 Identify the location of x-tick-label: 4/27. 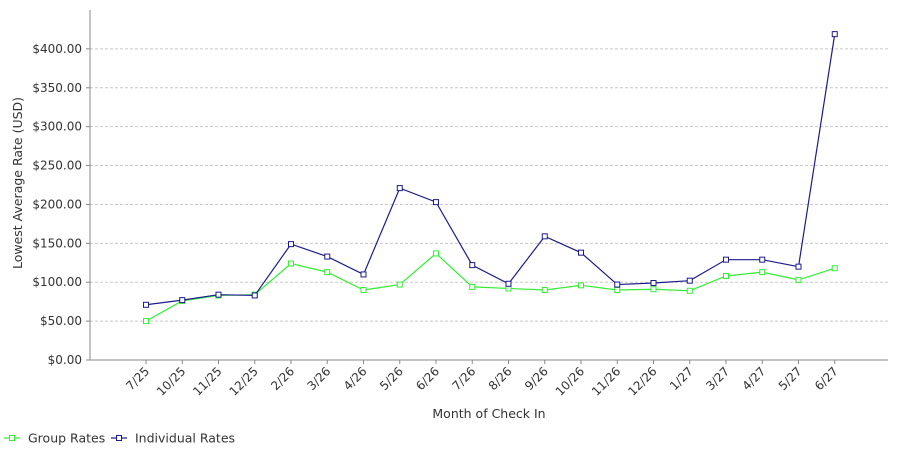
(753, 378).